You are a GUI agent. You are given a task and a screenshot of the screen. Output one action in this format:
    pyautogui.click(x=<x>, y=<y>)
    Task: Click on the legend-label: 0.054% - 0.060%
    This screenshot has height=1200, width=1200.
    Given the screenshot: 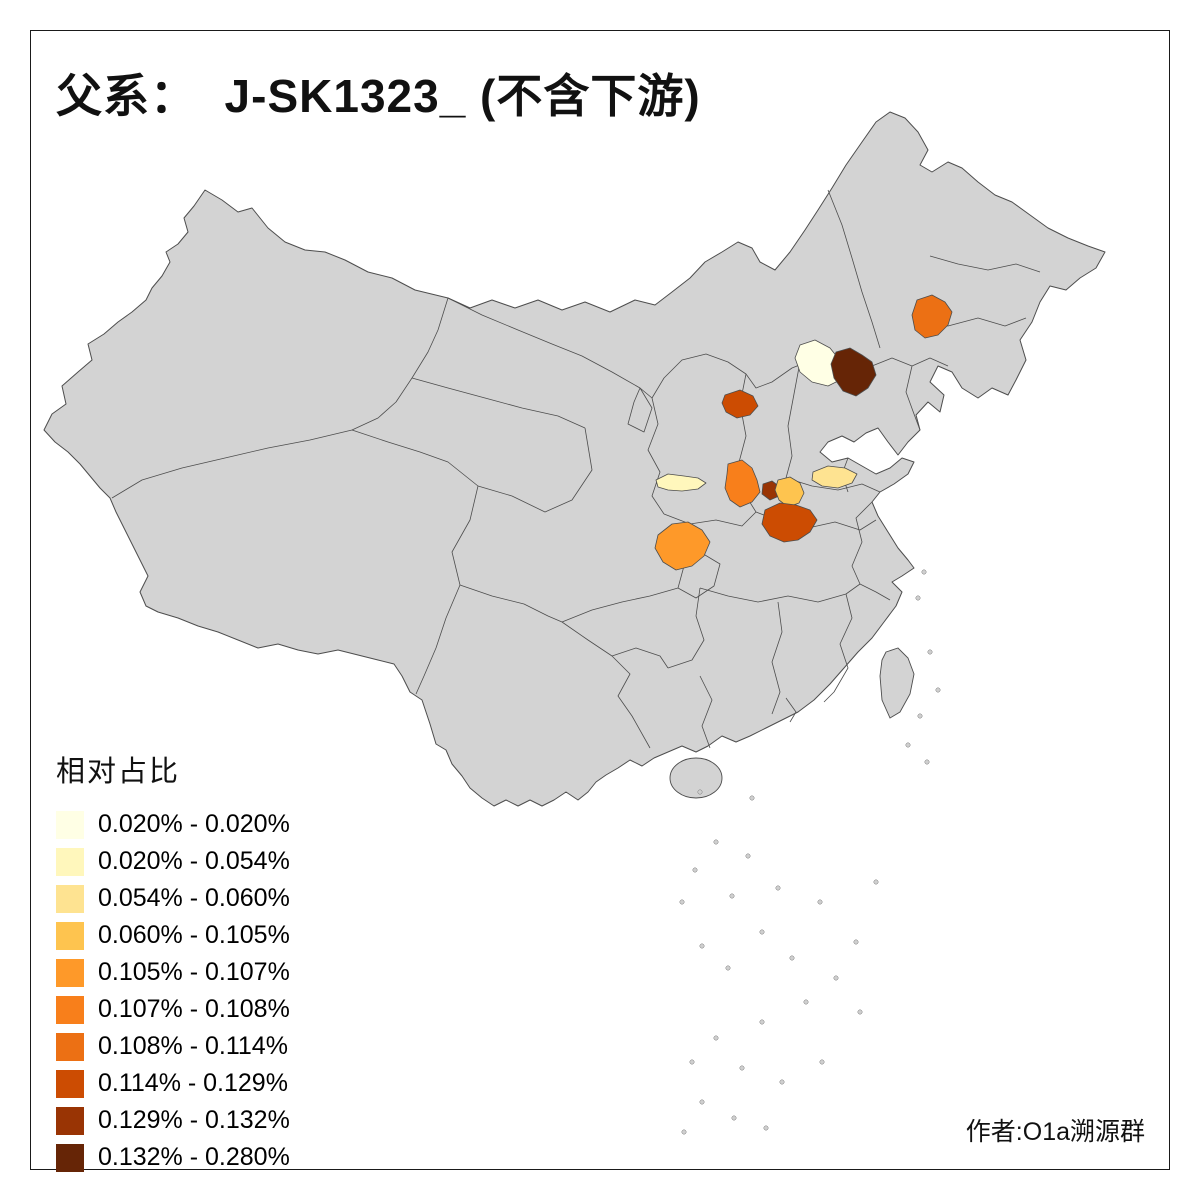 What is the action you would take?
    pyautogui.click(x=194, y=898)
    